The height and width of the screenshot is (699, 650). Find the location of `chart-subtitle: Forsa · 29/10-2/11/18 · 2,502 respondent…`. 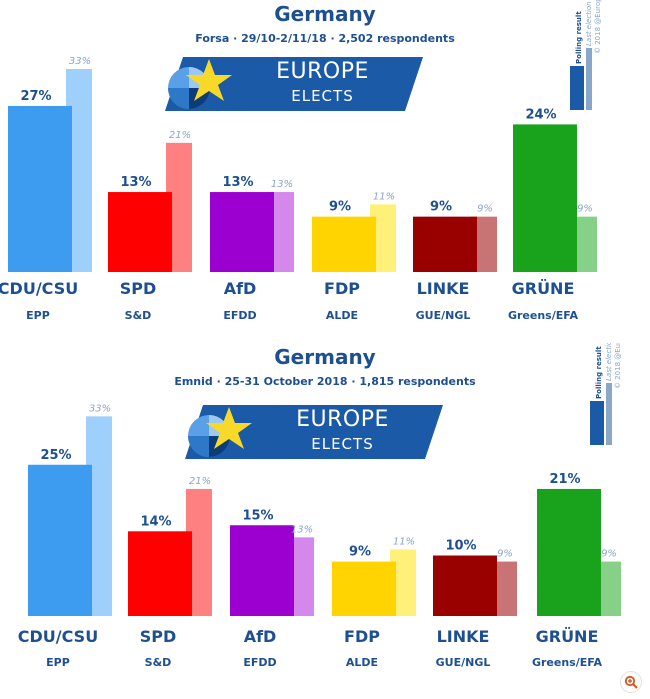

chart-subtitle: Forsa · 29/10-2/11/18 · 2,502 respondent… is located at coordinates (325, 38).